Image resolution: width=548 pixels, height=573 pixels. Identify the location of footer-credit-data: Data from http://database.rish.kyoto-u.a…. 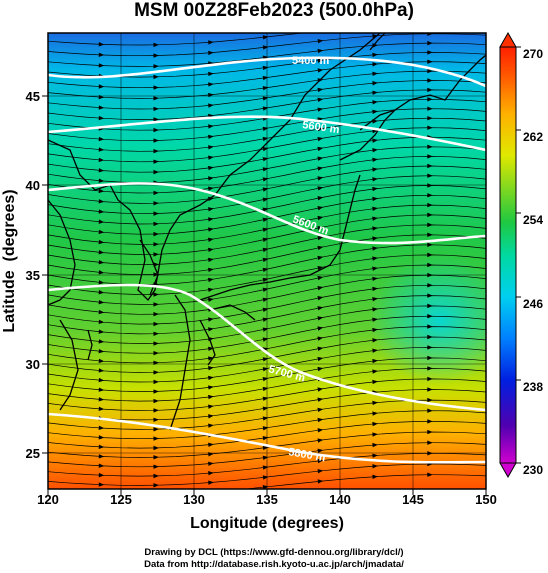
(274, 564).